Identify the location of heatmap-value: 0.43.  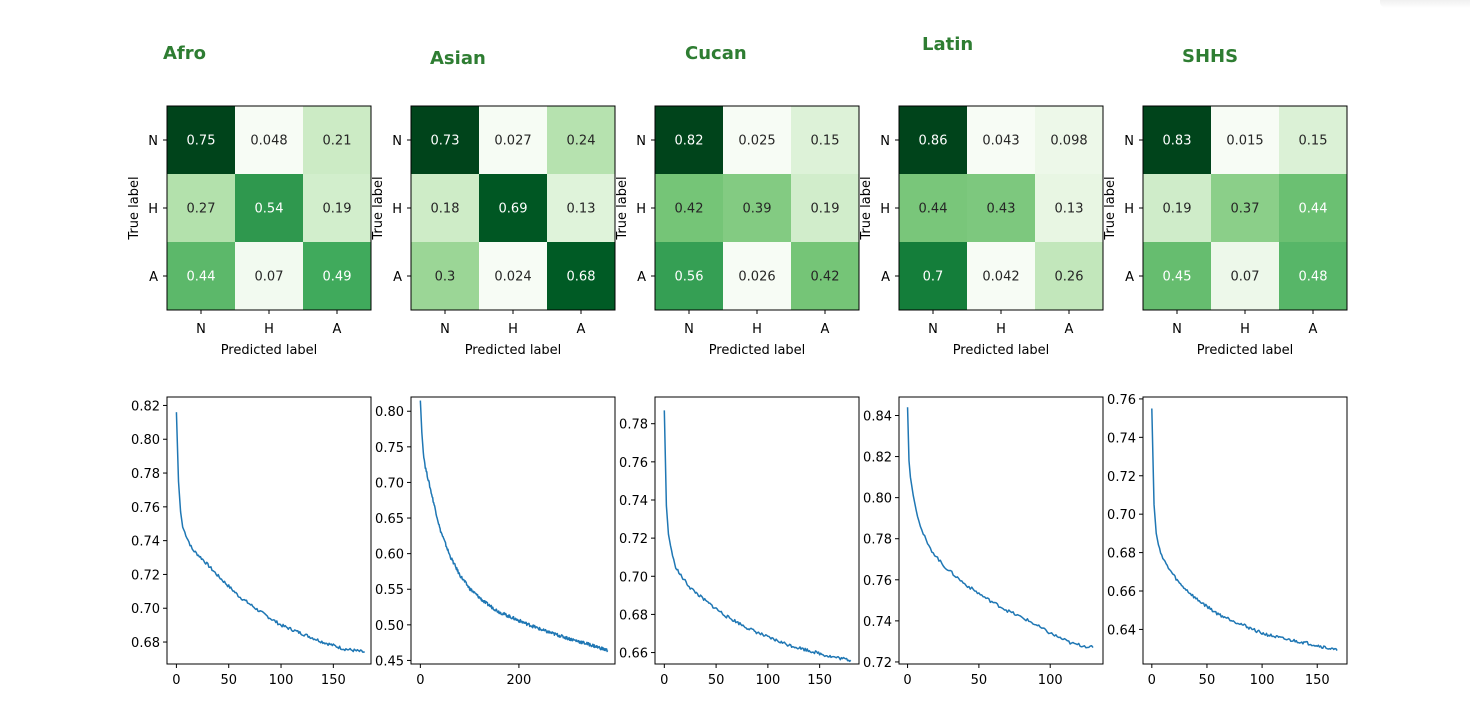
(1001, 209).